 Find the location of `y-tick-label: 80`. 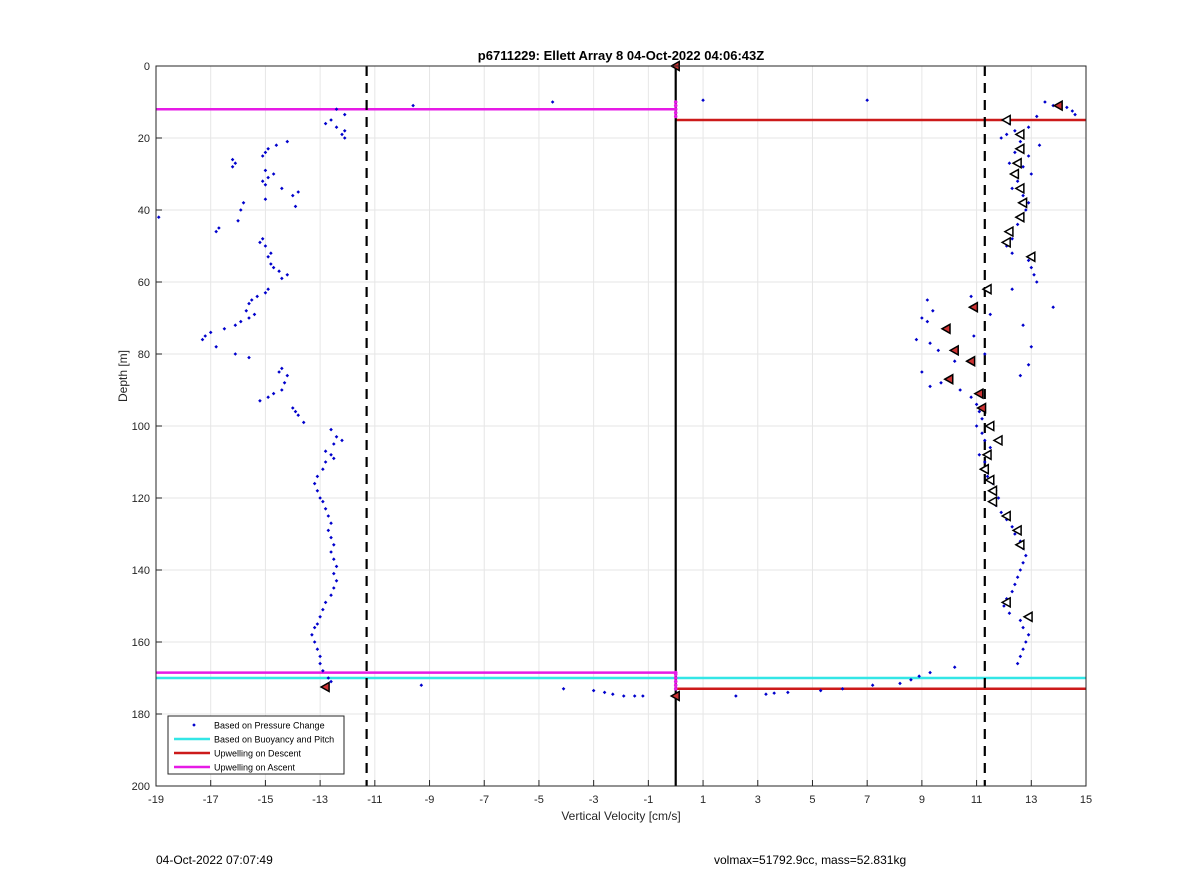

y-tick-label: 80 is located at coordinates (144, 355).